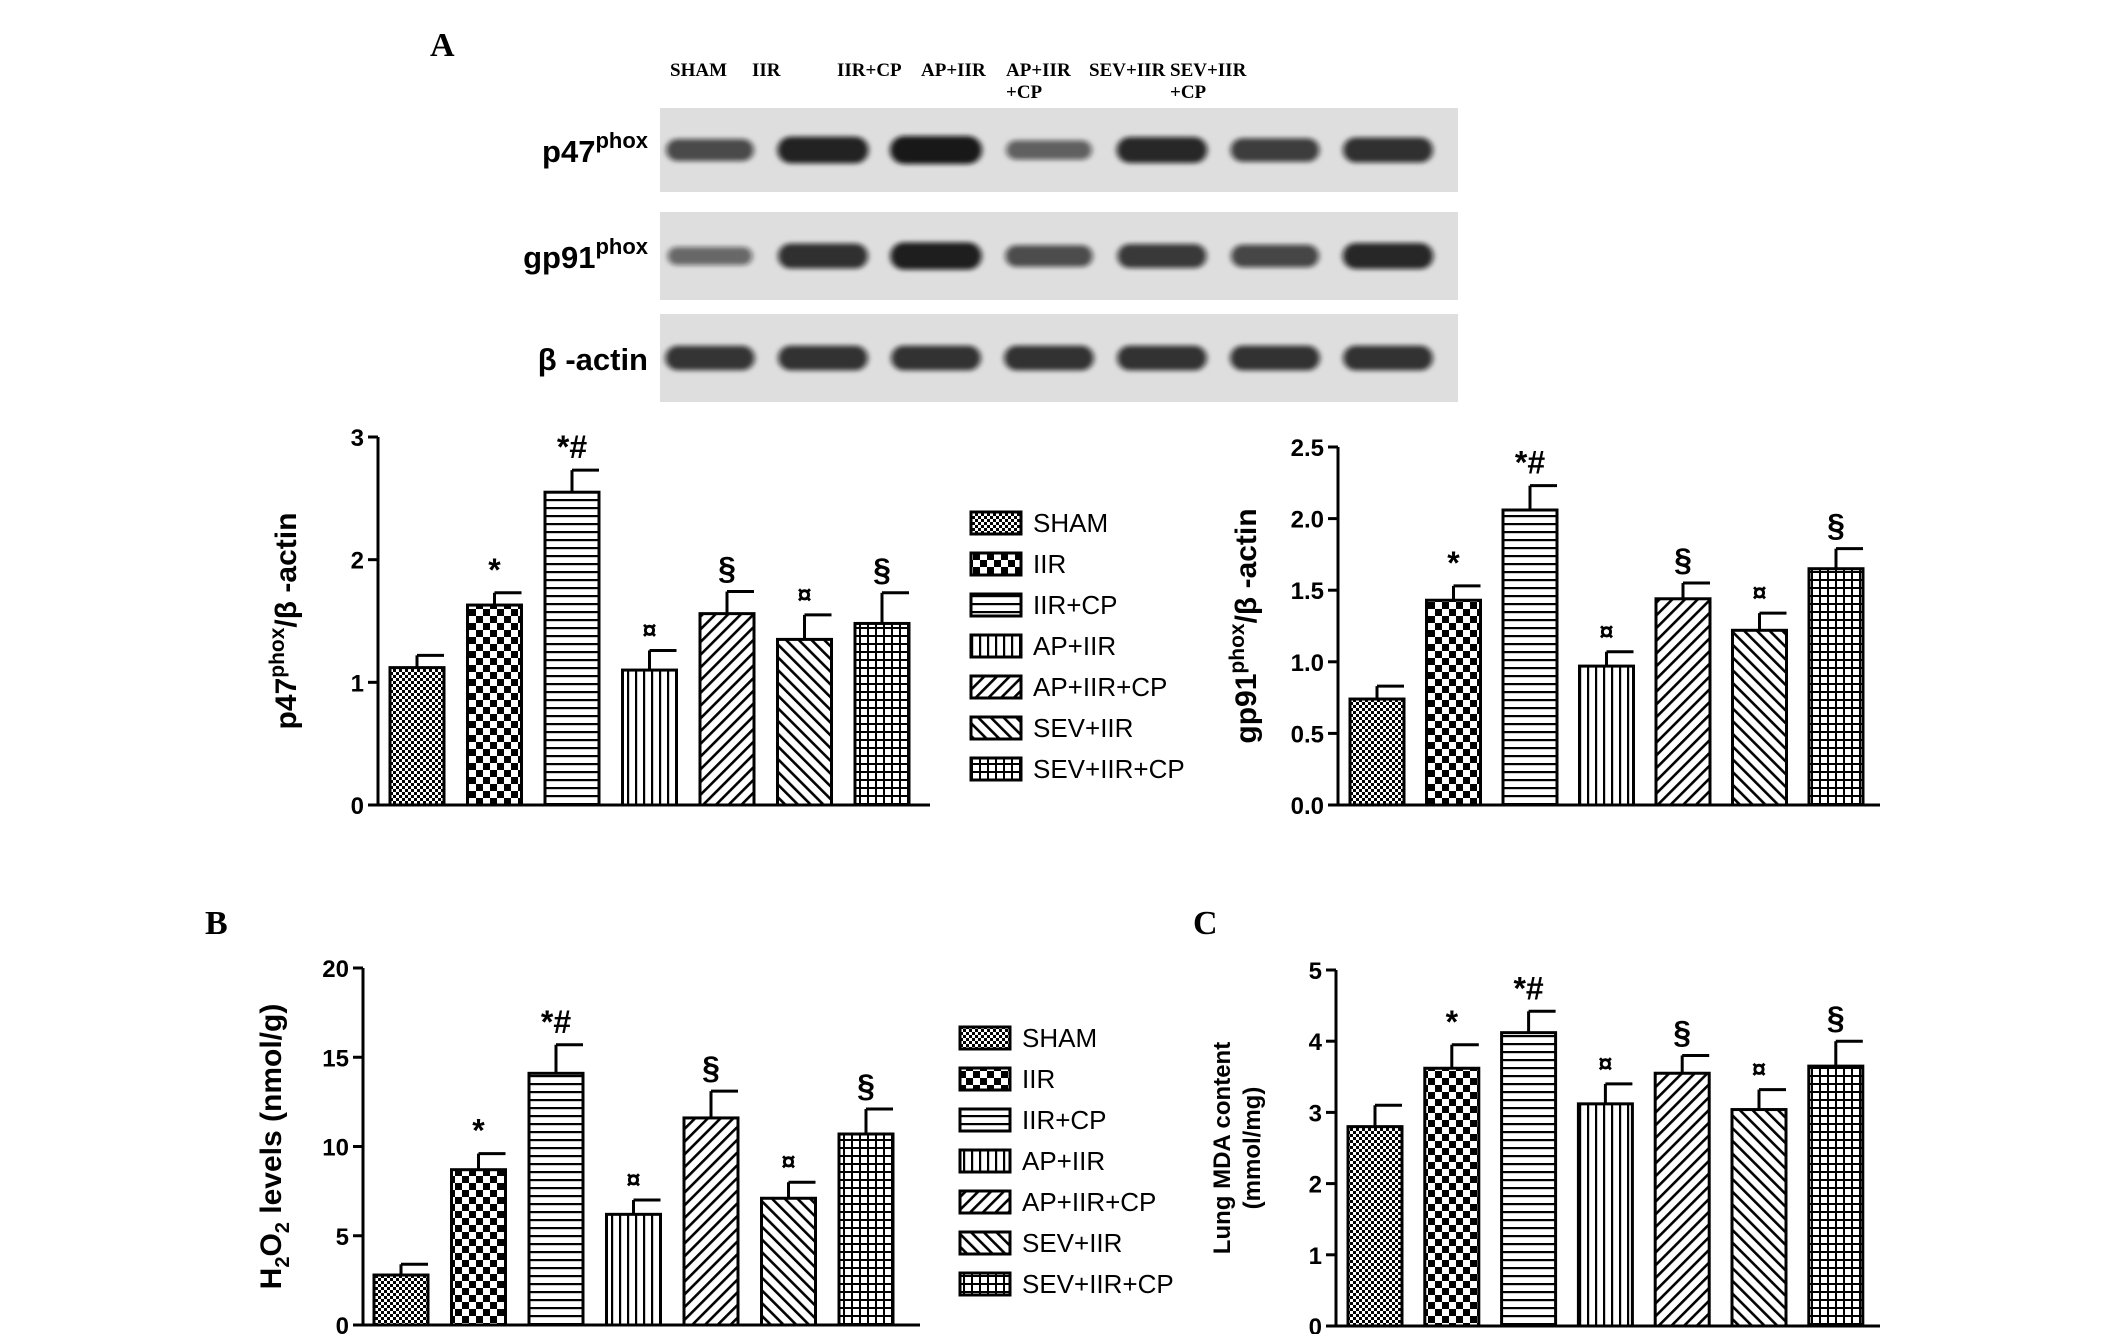 The image size is (2126, 1334). Describe the element at coordinates (357, 683) in the screenshot. I see `y-tick-label: 1` at that location.